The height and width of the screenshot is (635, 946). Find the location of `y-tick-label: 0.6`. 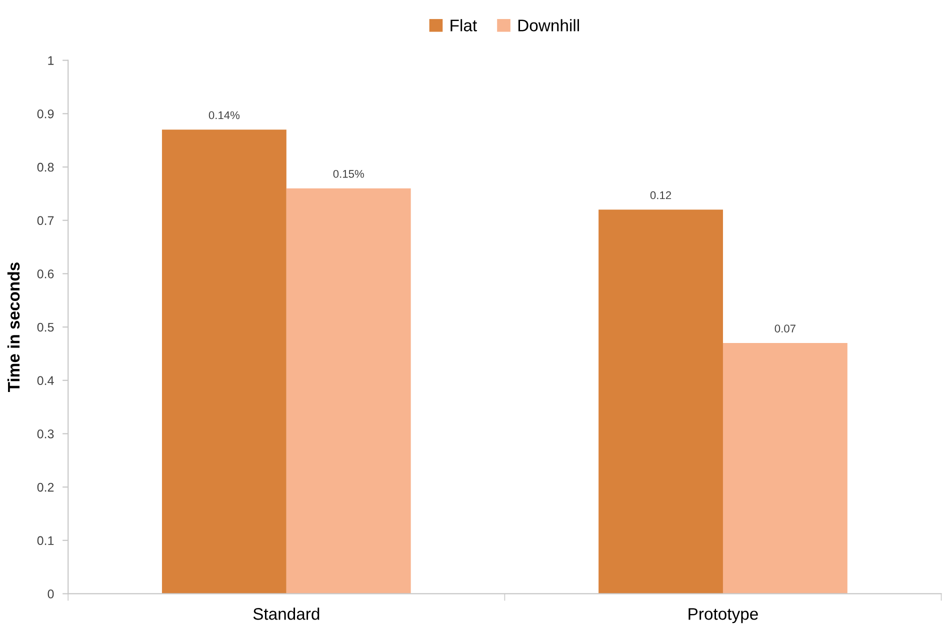

y-tick-label: 0.6 is located at coordinates (45, 273).